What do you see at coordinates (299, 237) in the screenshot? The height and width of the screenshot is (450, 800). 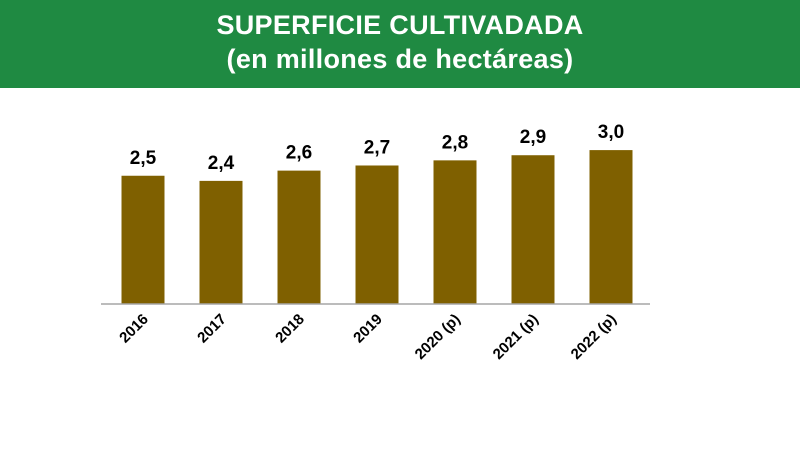 I see `bar-2018` at bounding box center [299, 237].